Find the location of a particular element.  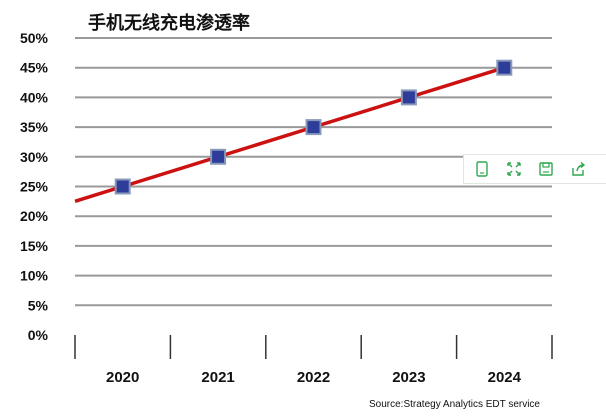

x-tick-label: 2022 is located at coordinates (313, 377).